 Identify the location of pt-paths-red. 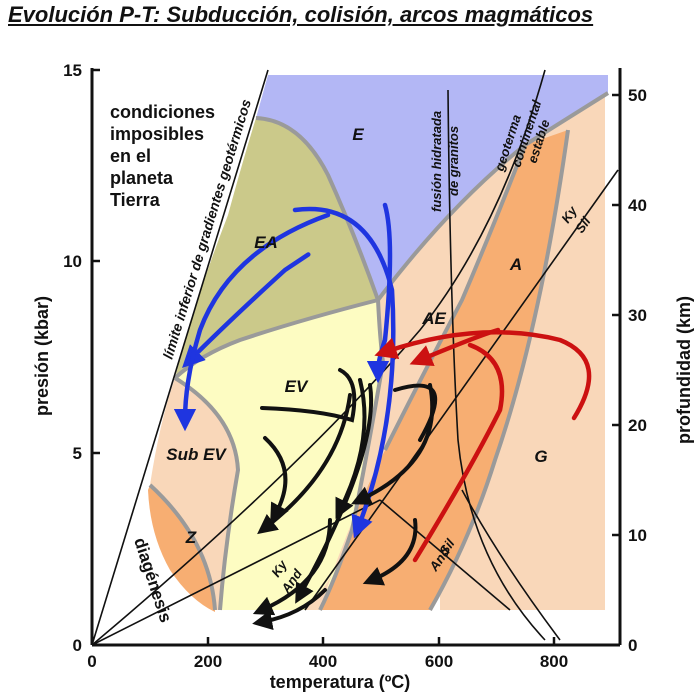
(483, 445).